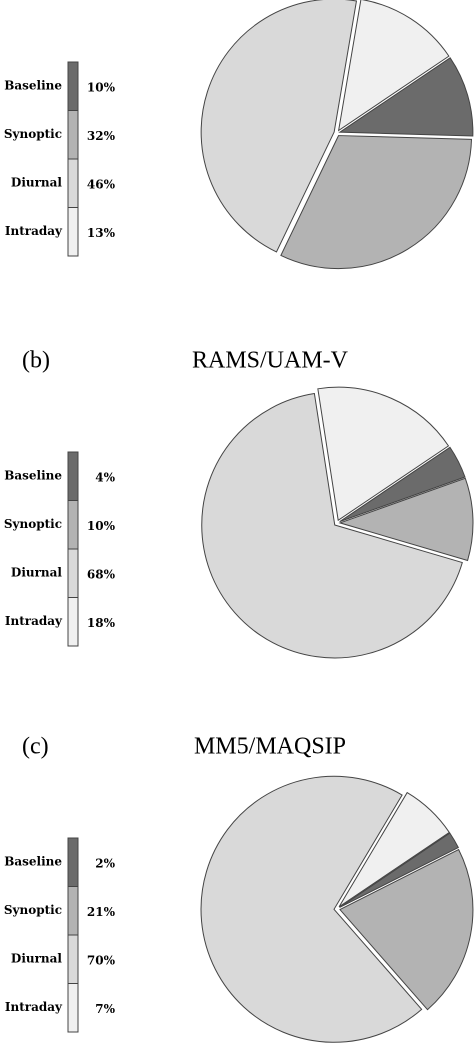  Describe the element at coordinates (105, 478) in the screenshot. I see `legend-value: 4%` at that location.